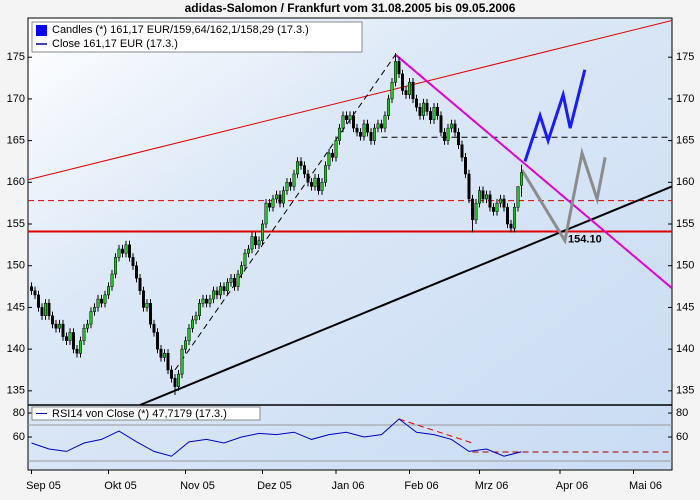 The width and height of the screenshot is (700, 500). Describe the element at coordinates (197, 486) in the screenshot. I see `x-tick-label: Nov 05` at that location.